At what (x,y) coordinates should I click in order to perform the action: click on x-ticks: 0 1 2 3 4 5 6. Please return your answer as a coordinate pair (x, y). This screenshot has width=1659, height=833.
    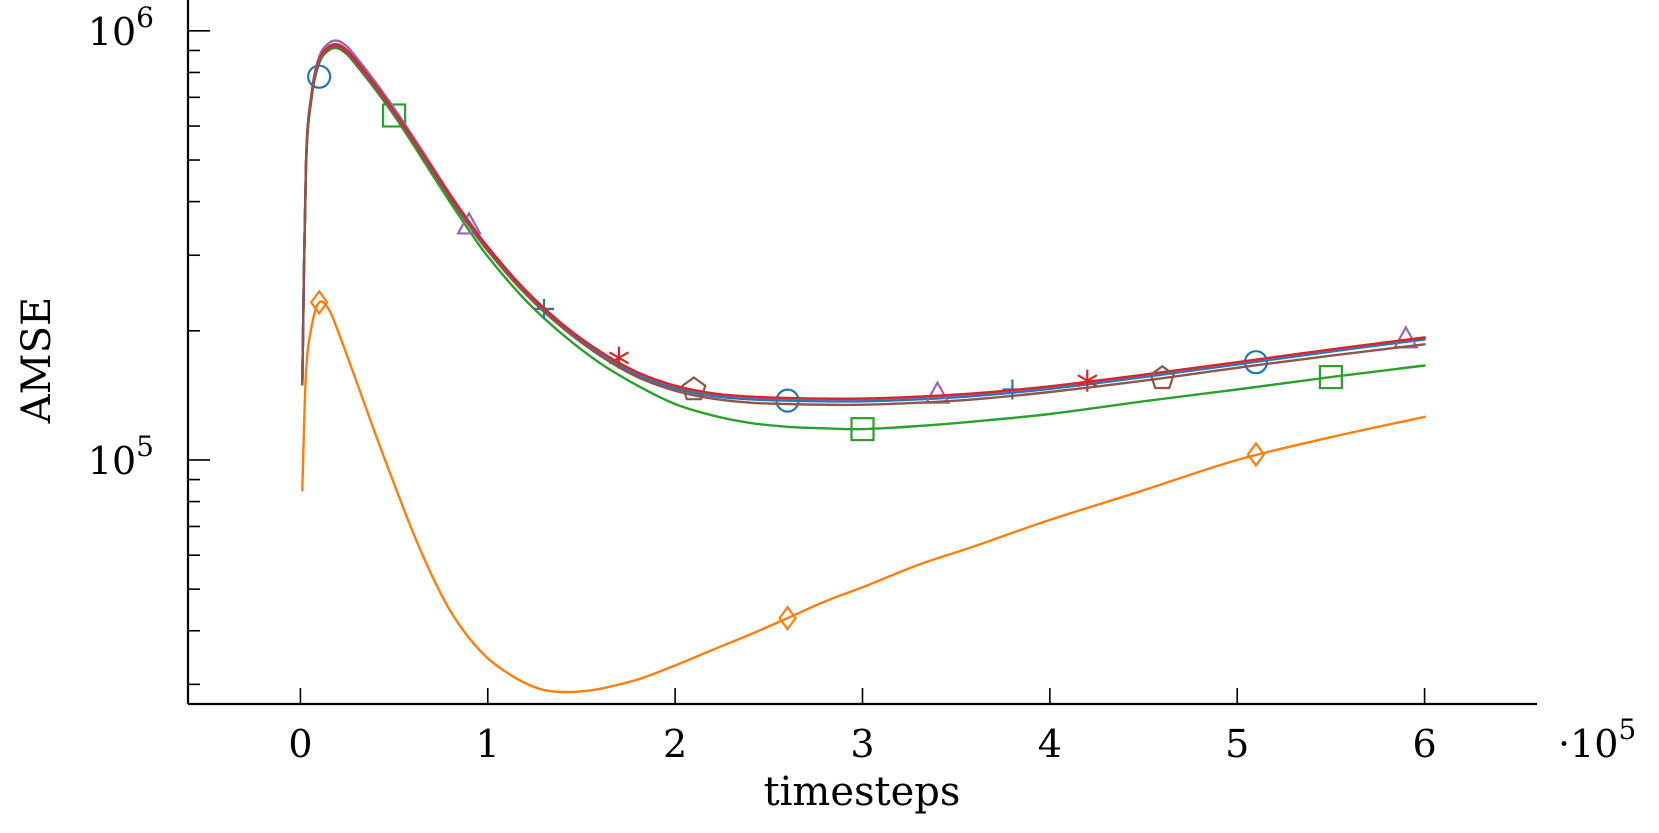
    Looking at the image, I should click on (862, 727).